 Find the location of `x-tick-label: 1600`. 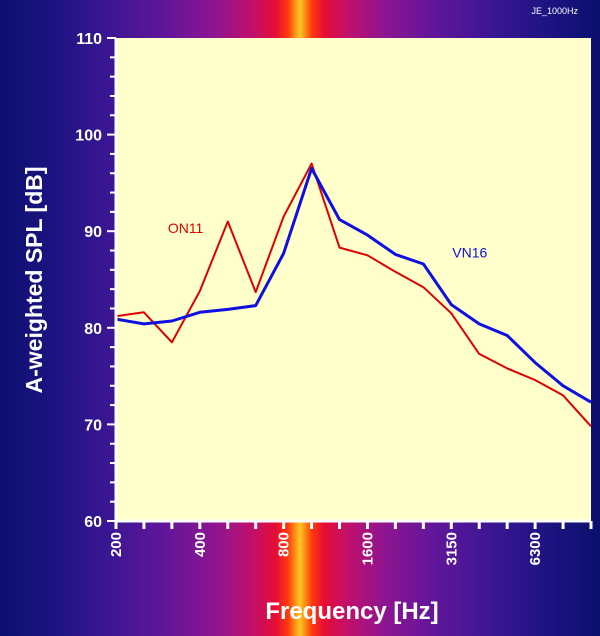

x-tick-label: 1600 is located at coordinates (367, 548).